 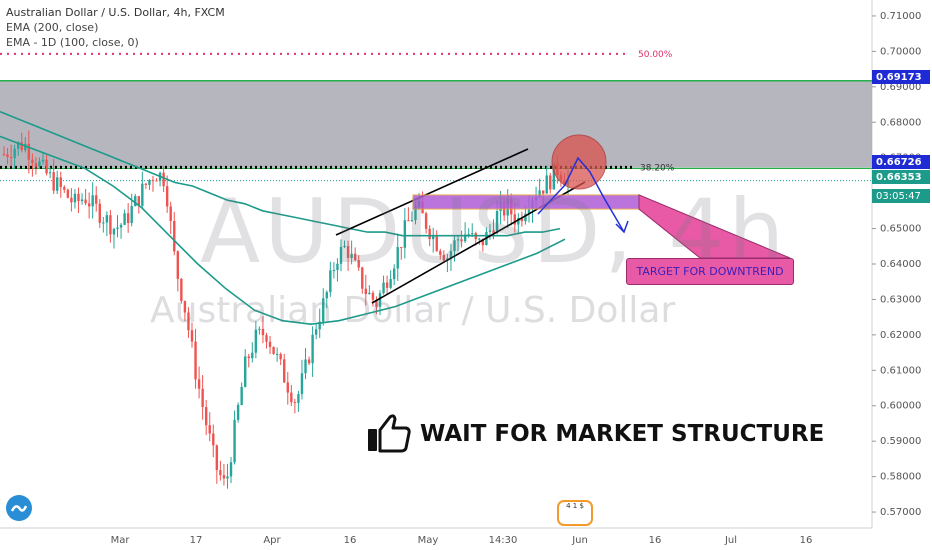 I want to click on y-tick-label: 0.61000, so click(x=900, y=370).